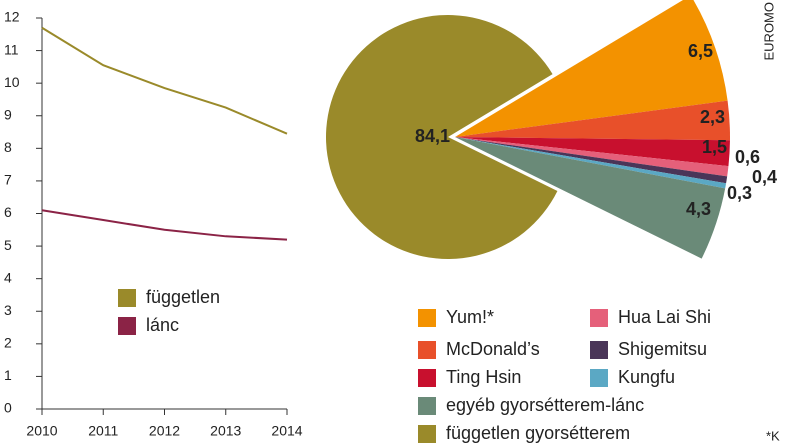 The width and height of the screenshot is (786, 446). Describe the element at coordinates (764, 177) in the screenshot. I see `data-label: 0,4` at that location.